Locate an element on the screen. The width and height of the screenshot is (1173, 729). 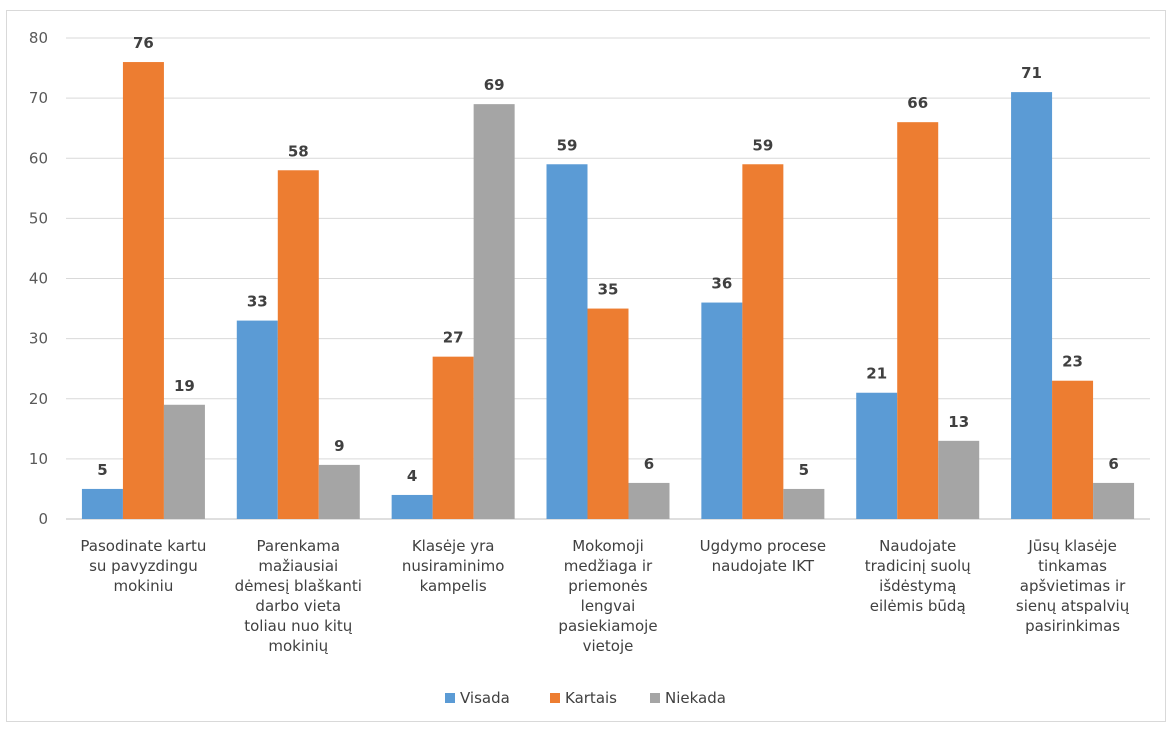
legend-label: Visada is located at coordinates (485, 698).